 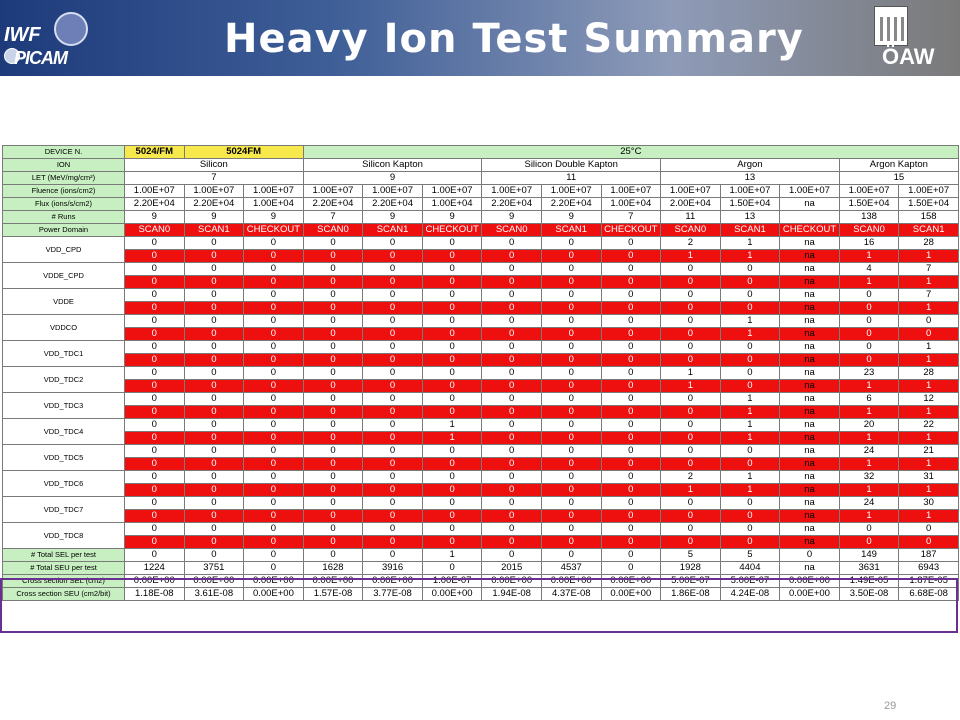 What do you see at coordinates (333, 217) in the screenshot?
I see `runs-cell: 7` at bounding box center [333, 217].